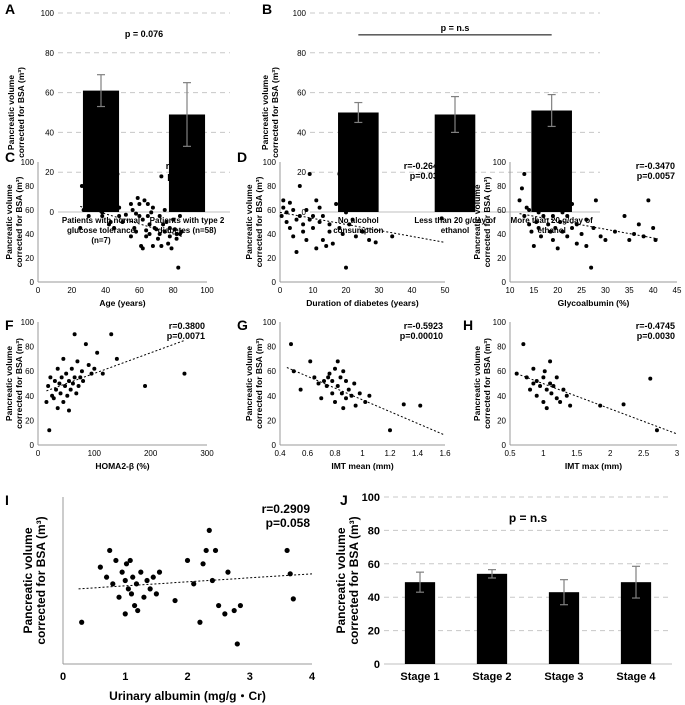 This screenshot has height=705, width=685. What do you see at coordinates (274, 282) in the screenshot?
I see `panel-d-ytick-label: 0` at bounding box center [274, 282].